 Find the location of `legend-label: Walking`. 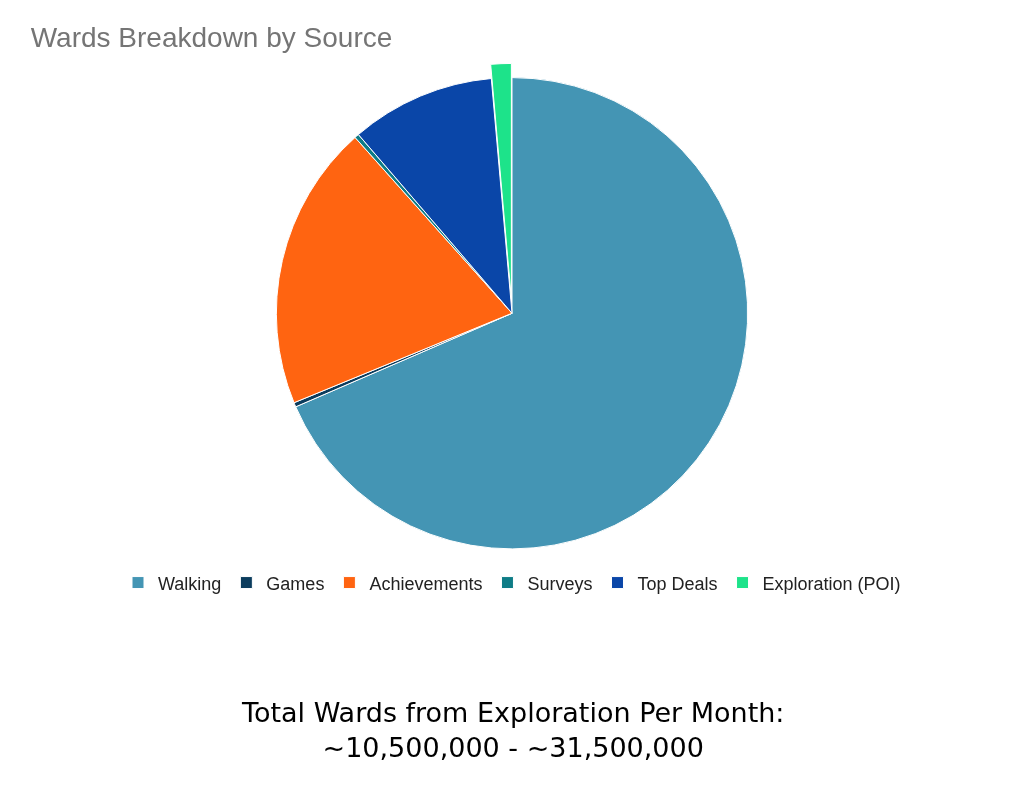

legend-label: Walking is located at coordinates (190, 583).